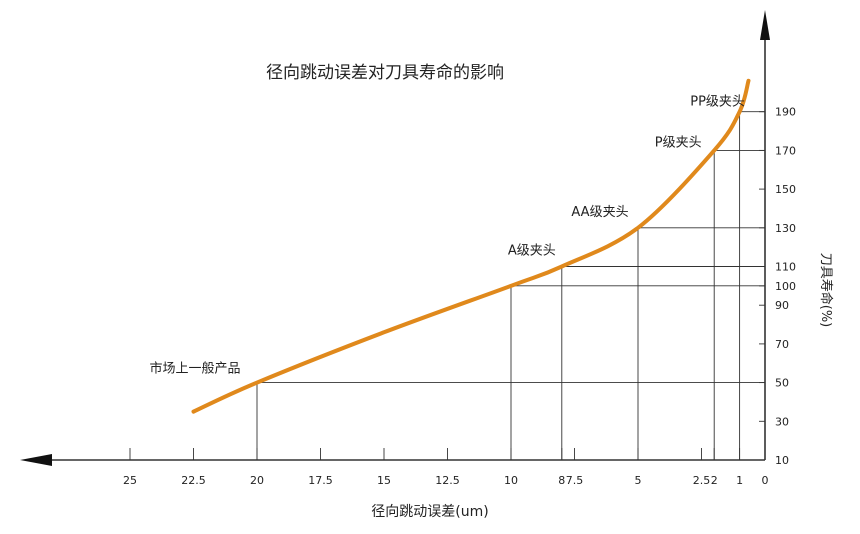 The height and width of the screenshot is (534, 860). Describe the element at coordinates (429, 512) in the screenshot. I see `x-axis-label: 径向跳动误差(um)` at that location.